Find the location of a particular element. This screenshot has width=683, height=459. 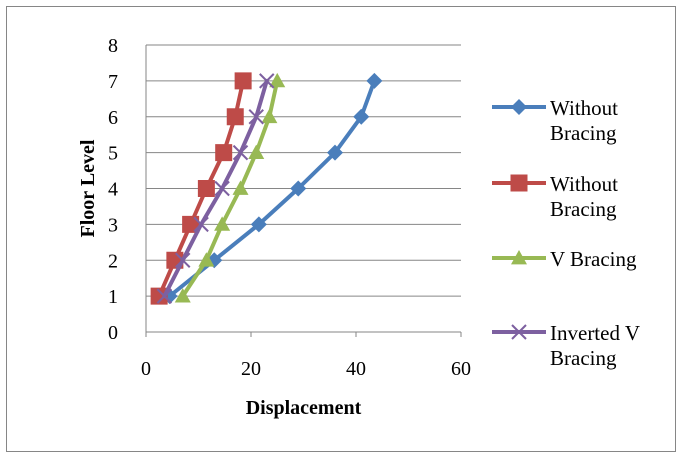

x-tick-label: 40 is located at coordinates (356, 369).